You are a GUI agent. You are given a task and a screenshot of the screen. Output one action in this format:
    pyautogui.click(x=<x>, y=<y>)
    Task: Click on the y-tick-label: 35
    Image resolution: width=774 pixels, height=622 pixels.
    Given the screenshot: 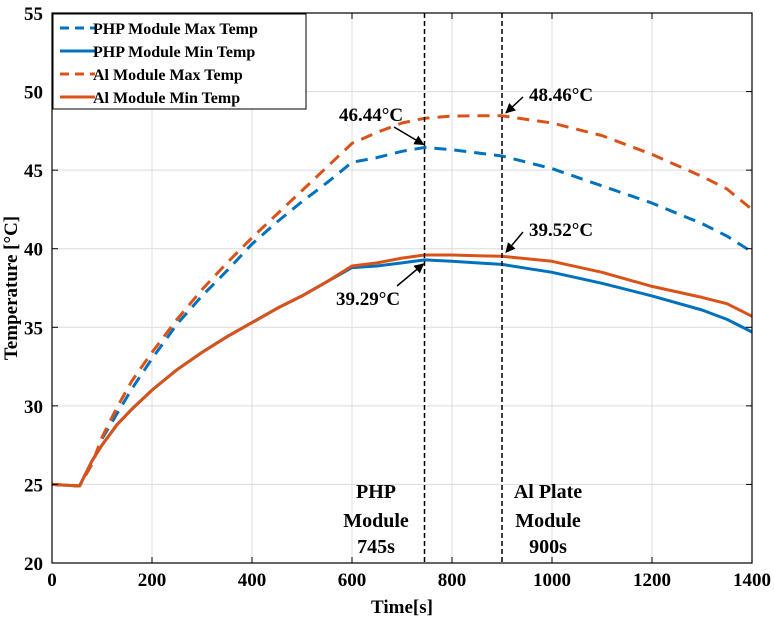 What is the action you would take?
    pyautogui.click(x=33, y=328)
    